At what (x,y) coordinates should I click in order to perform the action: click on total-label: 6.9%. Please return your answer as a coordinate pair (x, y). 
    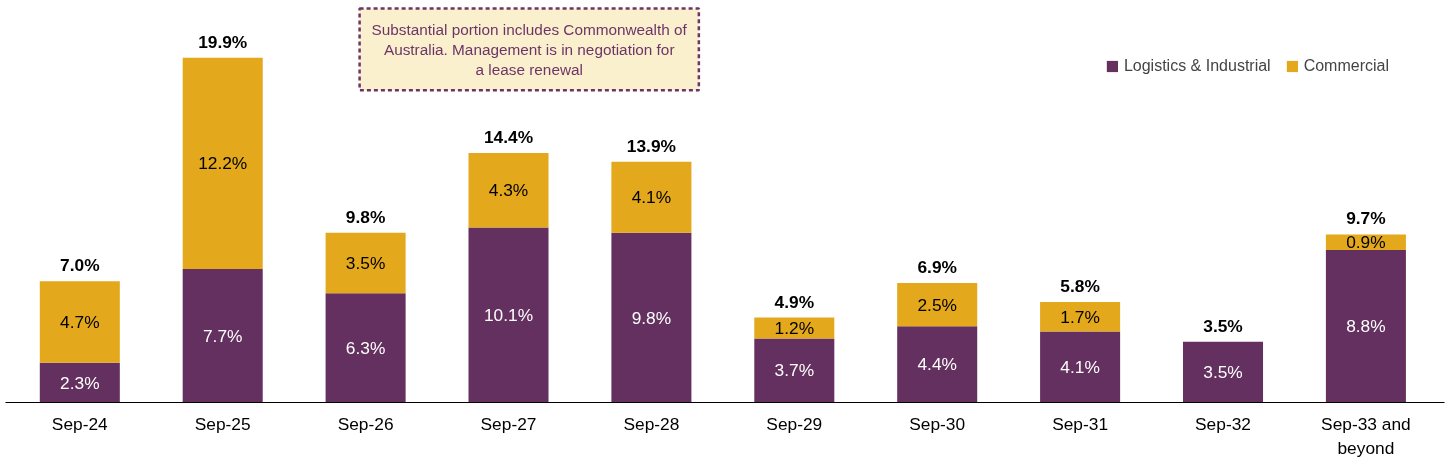
    Looking at the image, I should click on (937, 266).